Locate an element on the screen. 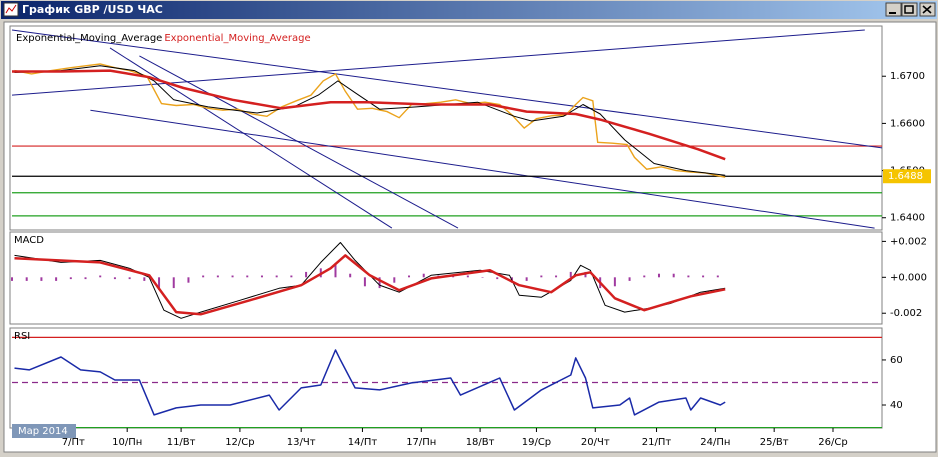 The height and width of the screenshot is (457, 938). period-label: Мар 2014 is located at coordinates (43, 431).